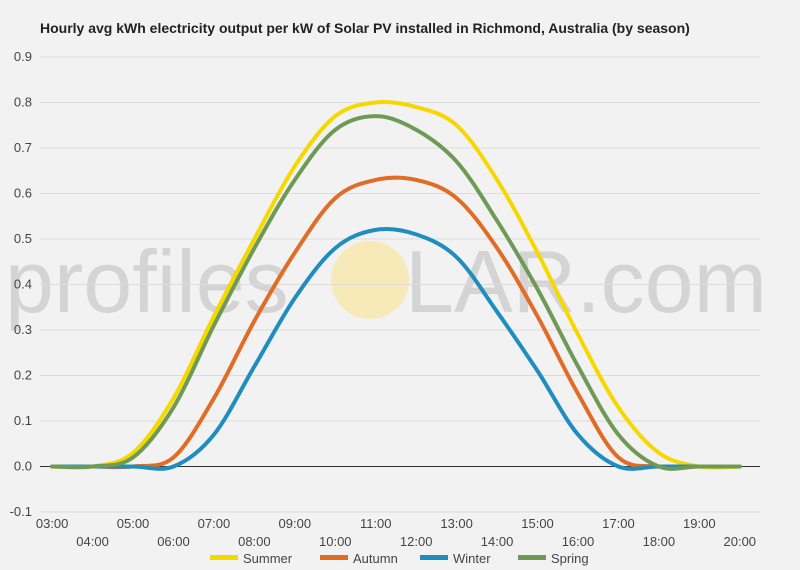 Image resolution: width=800 pixels, height=570 pixels. What do you see at coordinates (370, 280) in the screenshot?
I see `watermark-sun-icon` at bounding box center [370, 280].